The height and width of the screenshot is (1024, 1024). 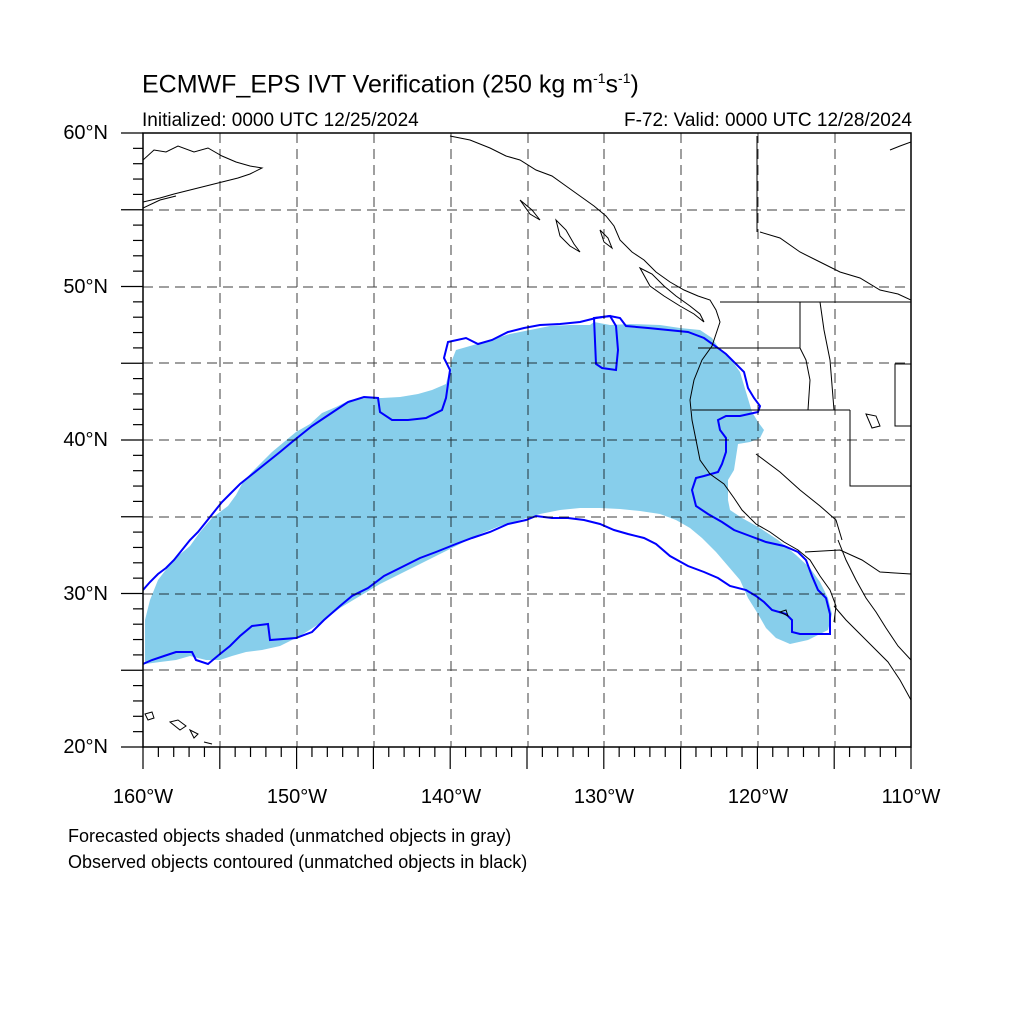 I want to click on lon-label-110w: 110°W, so click(x=911, y=797).